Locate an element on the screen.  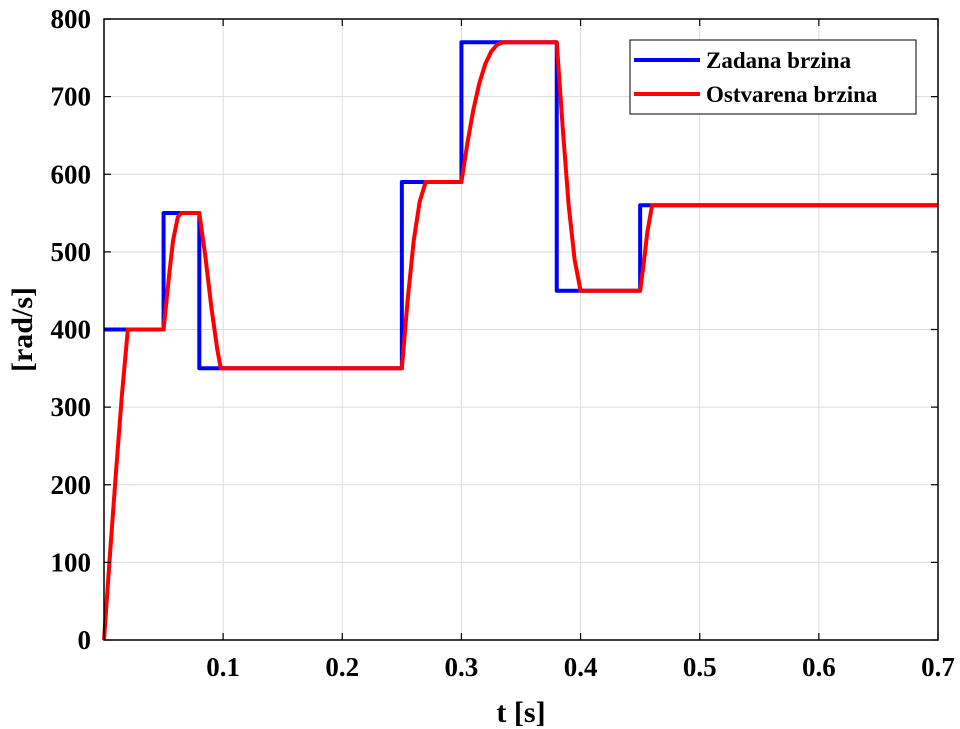
y-tick-label: 500 is located at coordinates (71, 252).